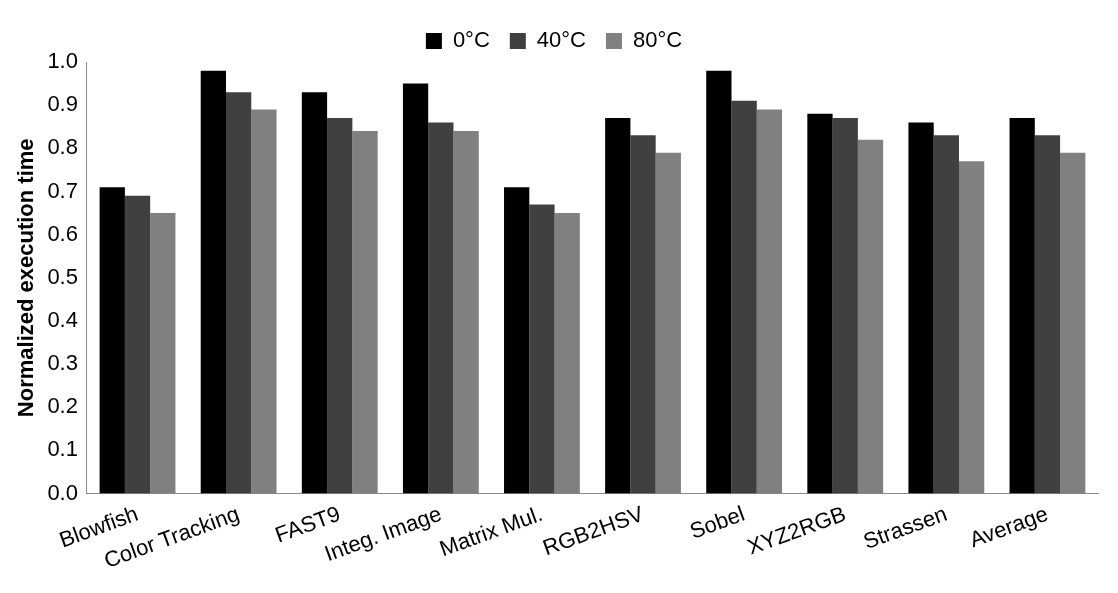 The width and height of the screenshot is (1118, 593). What do you see at coordinates (62, 233) in the screenshot?
I see `y-tick-label: 0.6` at bounding box center [62, 233].